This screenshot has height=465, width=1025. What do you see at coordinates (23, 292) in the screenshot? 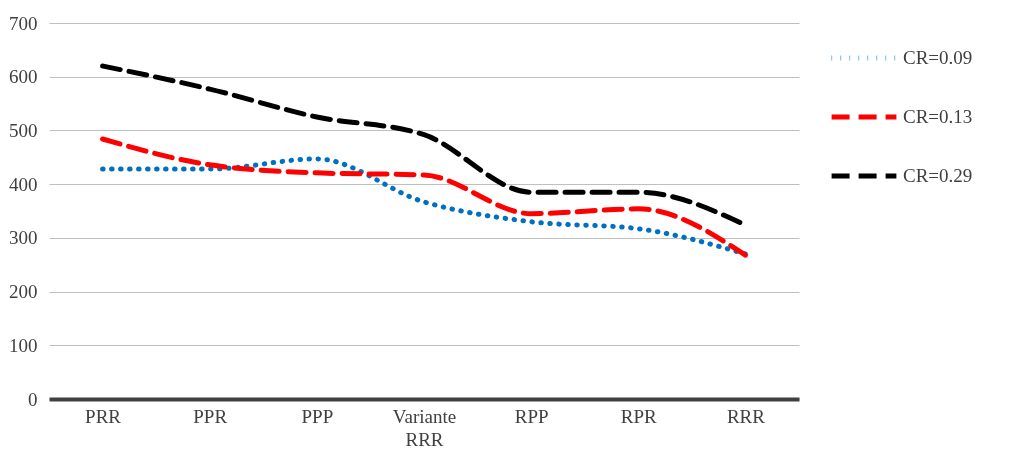
I see `y-tick-label: 200` at bounding box center [23, 292].